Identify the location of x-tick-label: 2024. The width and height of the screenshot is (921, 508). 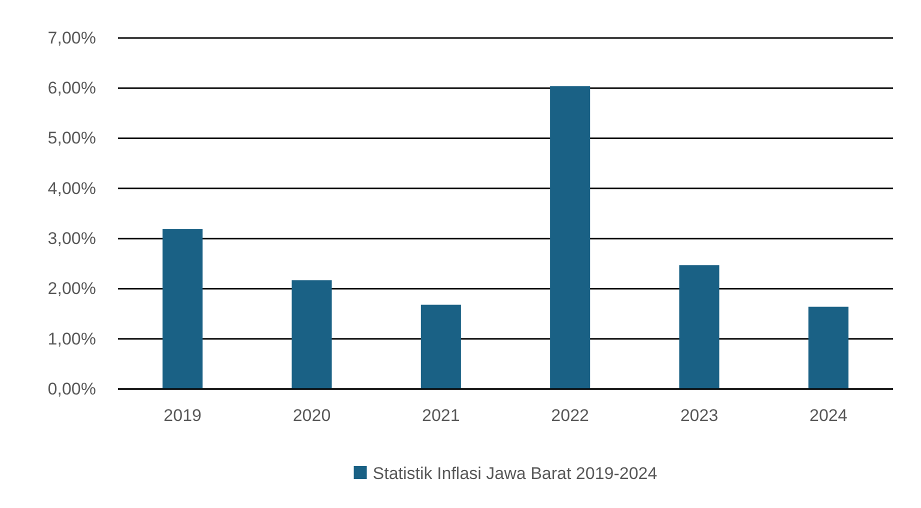
(829, 416).